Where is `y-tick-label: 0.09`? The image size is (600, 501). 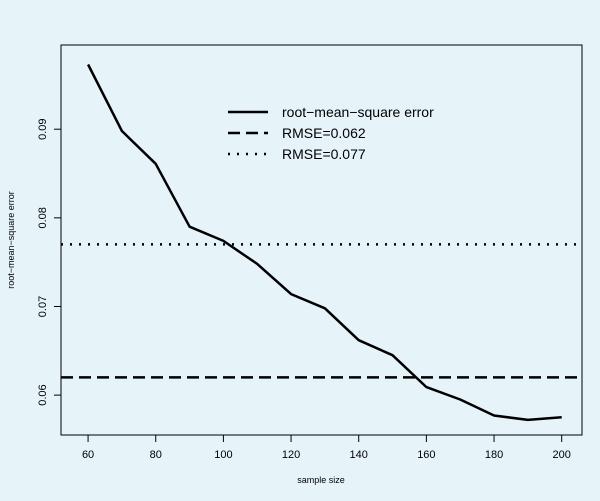 y-tick-label: 0.09 is located at coordinates (43, 128).